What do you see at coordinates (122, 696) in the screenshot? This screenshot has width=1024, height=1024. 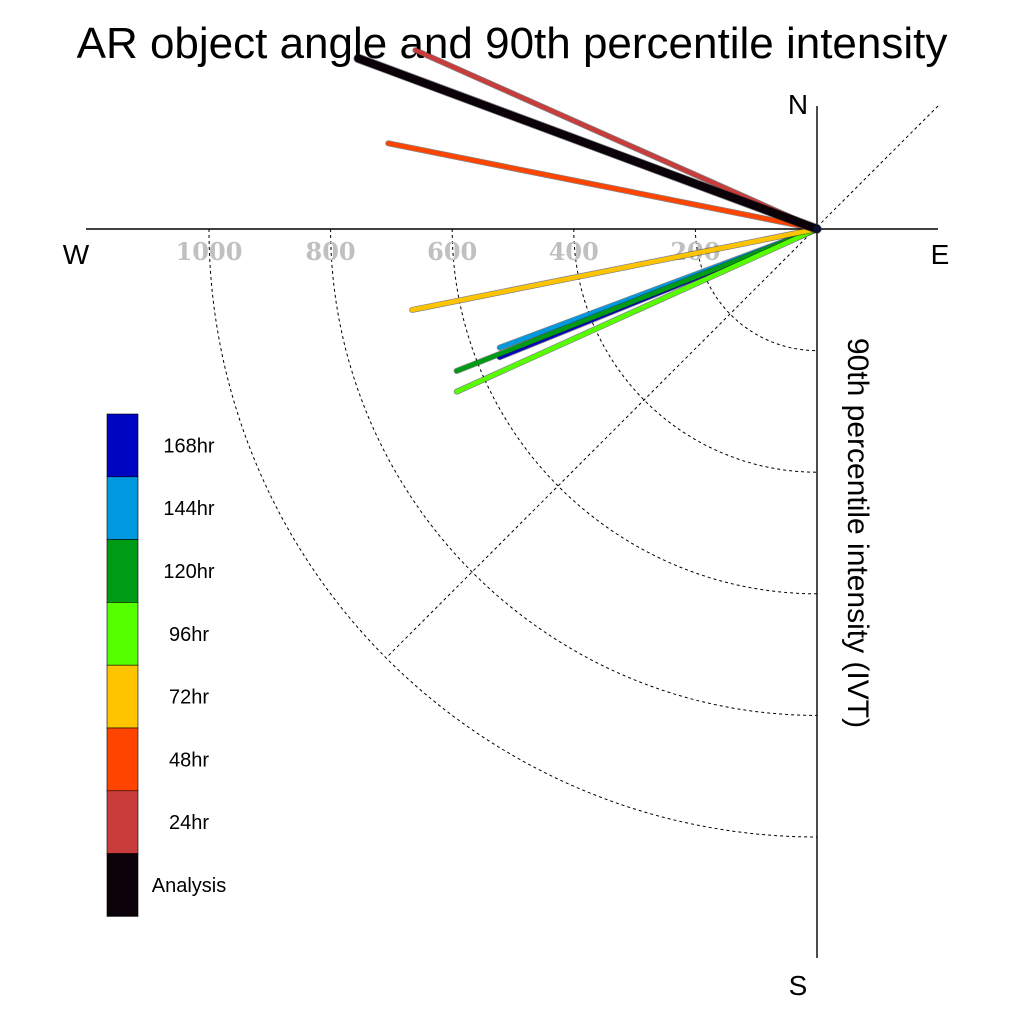 I see `legend-swatch-72hr` at bounding box center [122, 696].